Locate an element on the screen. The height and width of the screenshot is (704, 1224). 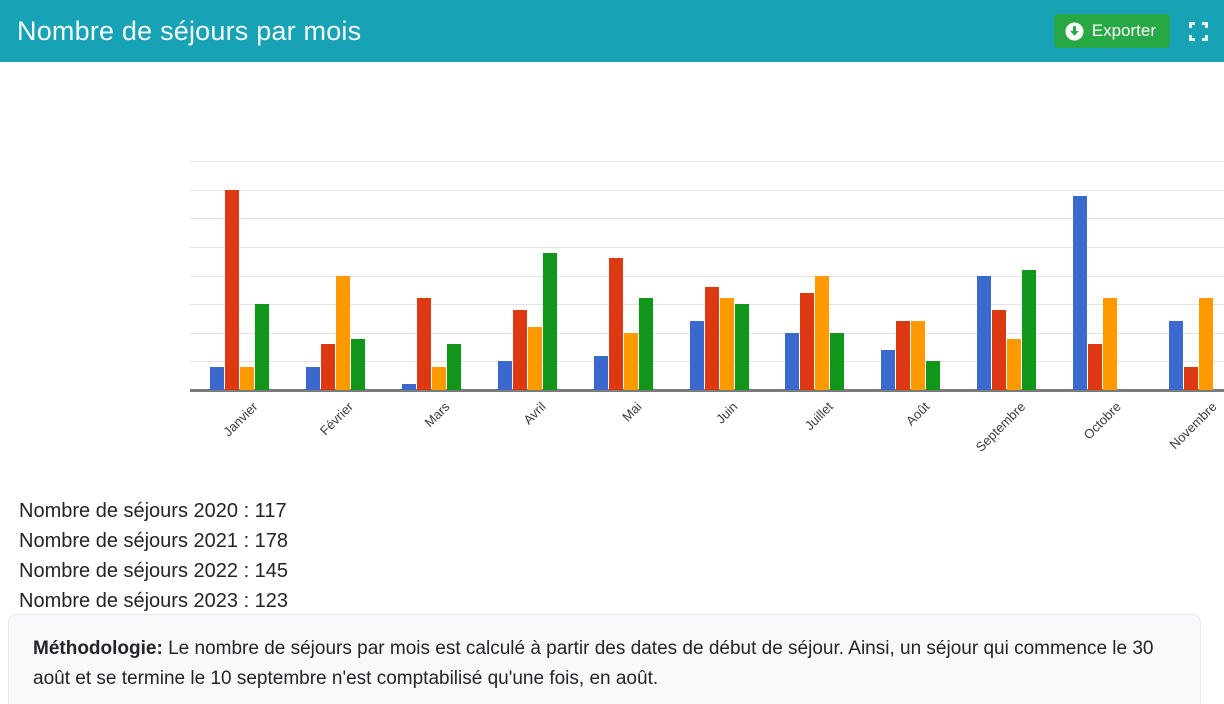
x-axis-label-juillet: Juillet is located at coordinates (819, 416).